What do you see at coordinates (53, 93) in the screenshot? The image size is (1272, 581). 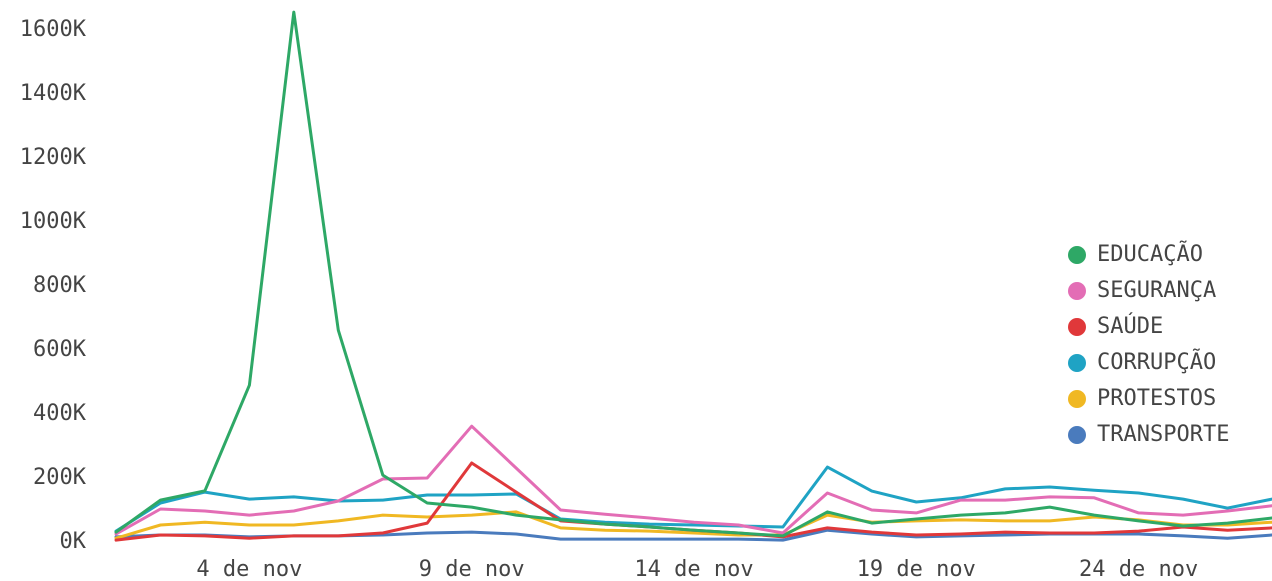 I see `y-tick-label: 1400K` at bounding box center [53, 93].